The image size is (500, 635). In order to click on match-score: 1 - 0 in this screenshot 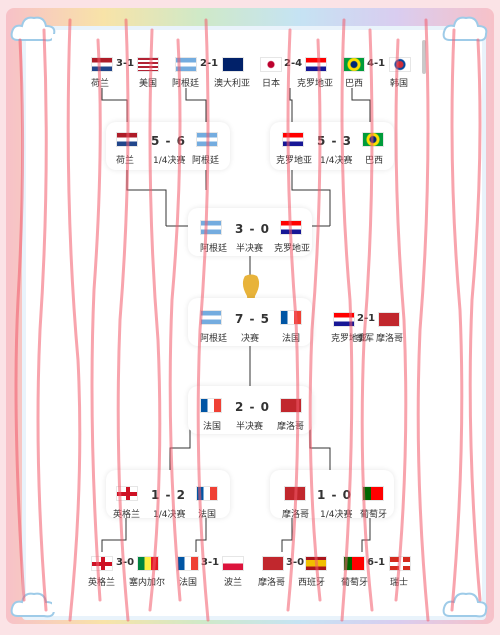, I will do `click(335, 495)`.